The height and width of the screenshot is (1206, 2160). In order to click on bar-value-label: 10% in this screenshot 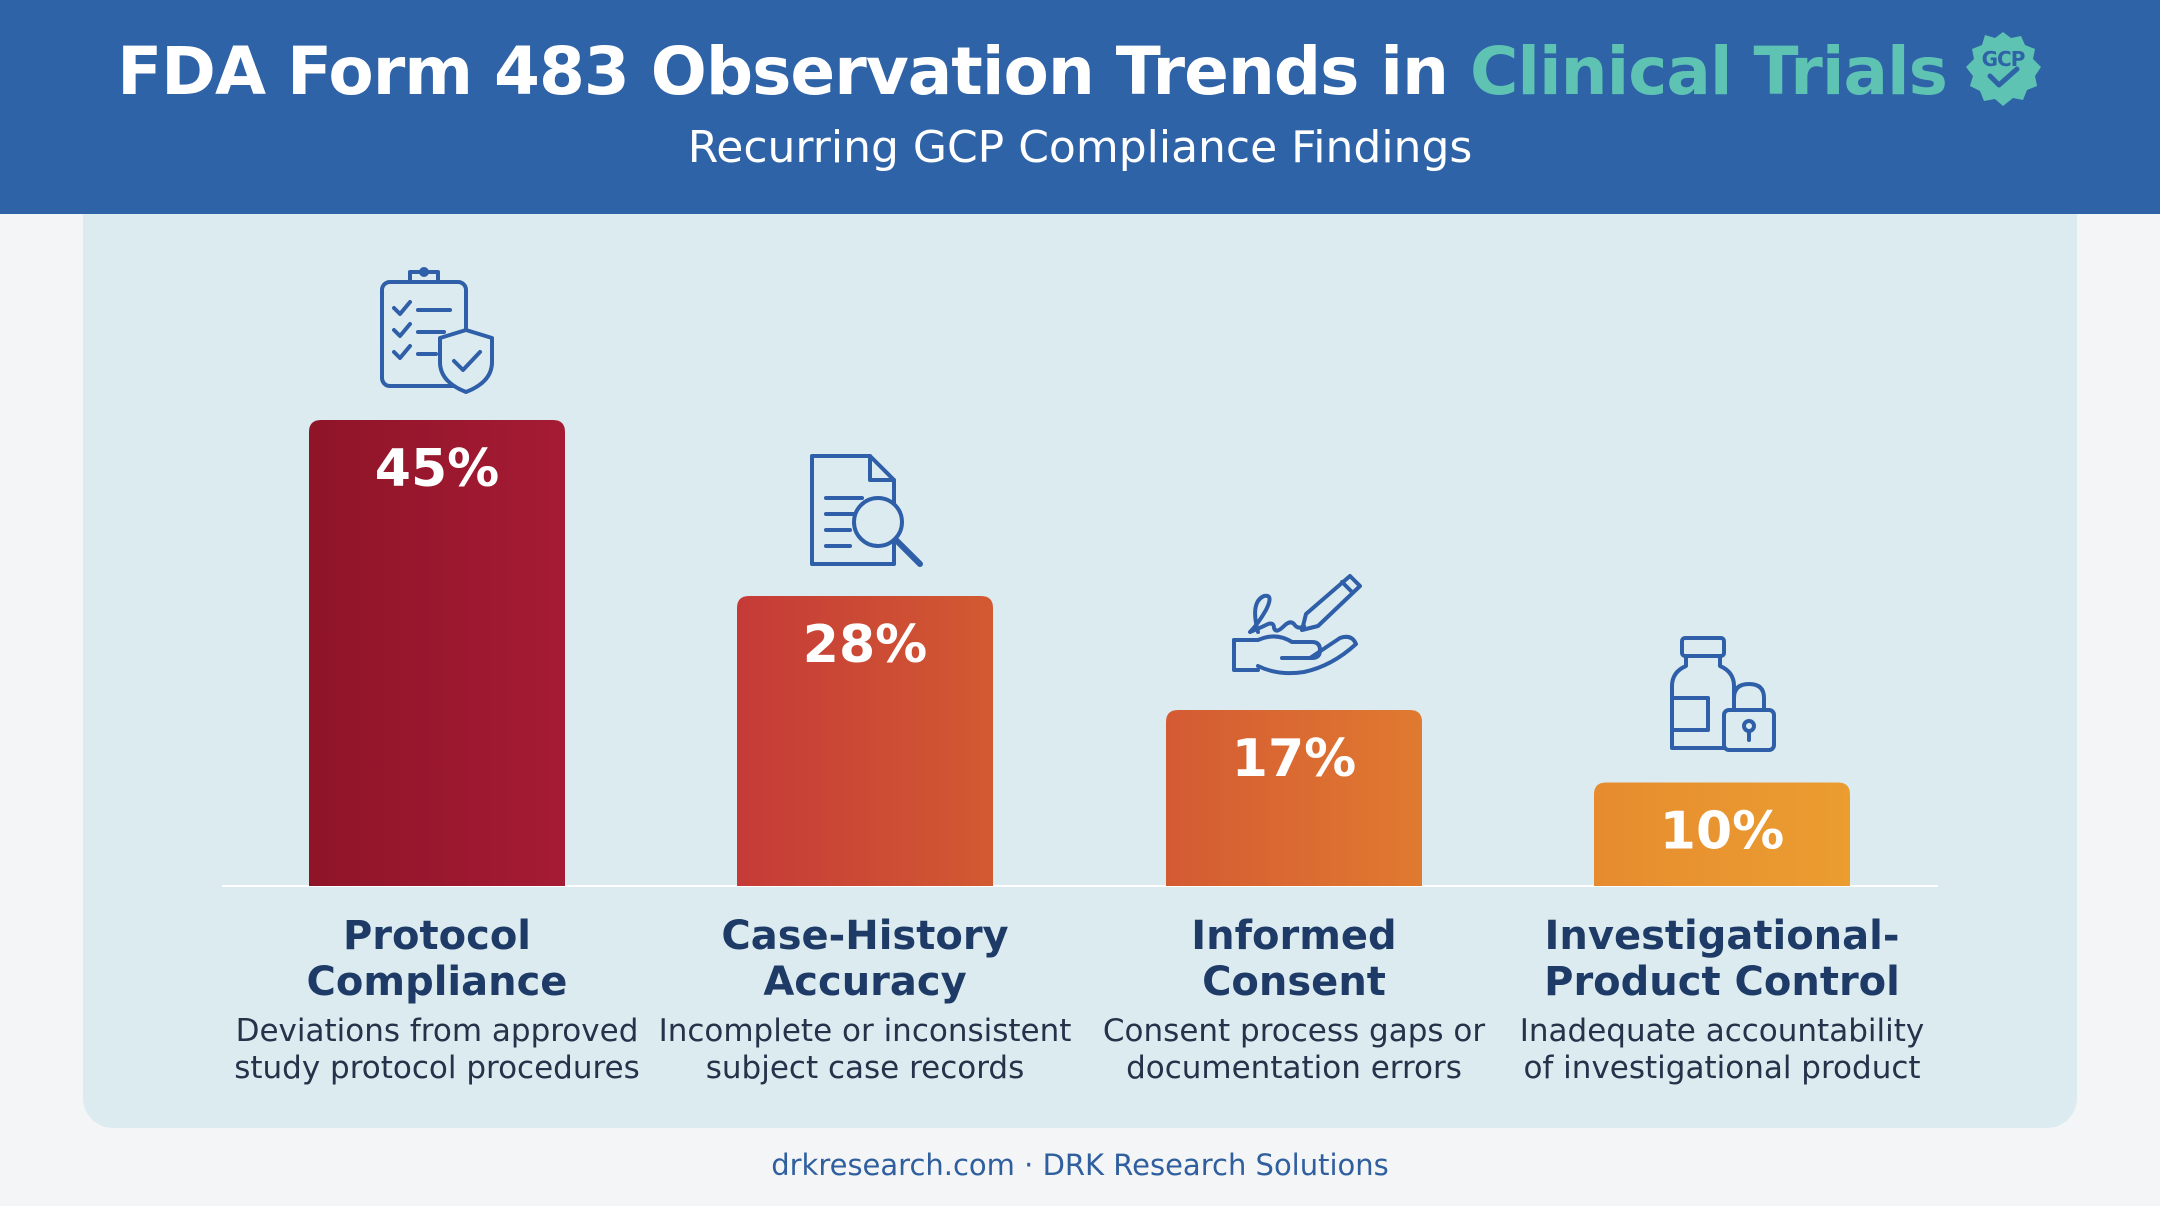, I will do `click(1722, 831)`.